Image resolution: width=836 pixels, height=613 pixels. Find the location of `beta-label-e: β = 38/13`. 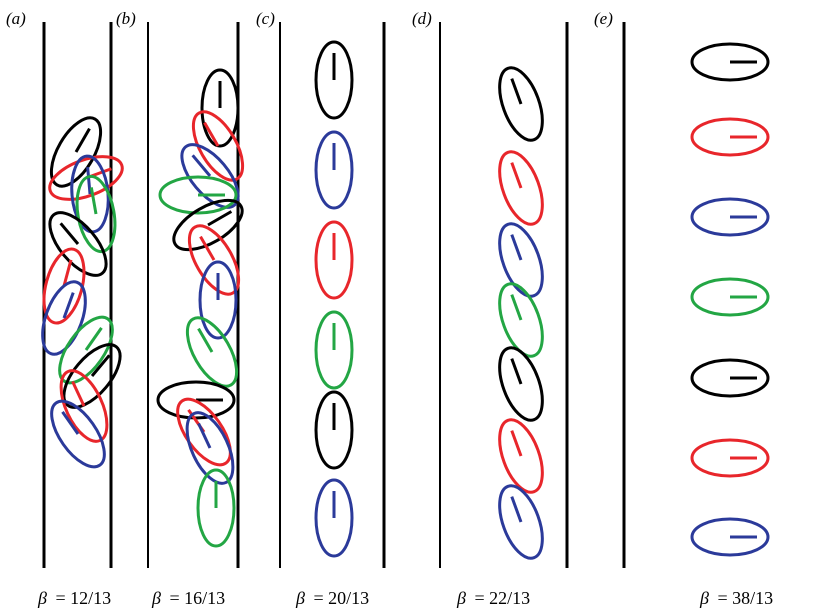

beta-label-e: β = 38/13 is located at coordinates (736, 598).